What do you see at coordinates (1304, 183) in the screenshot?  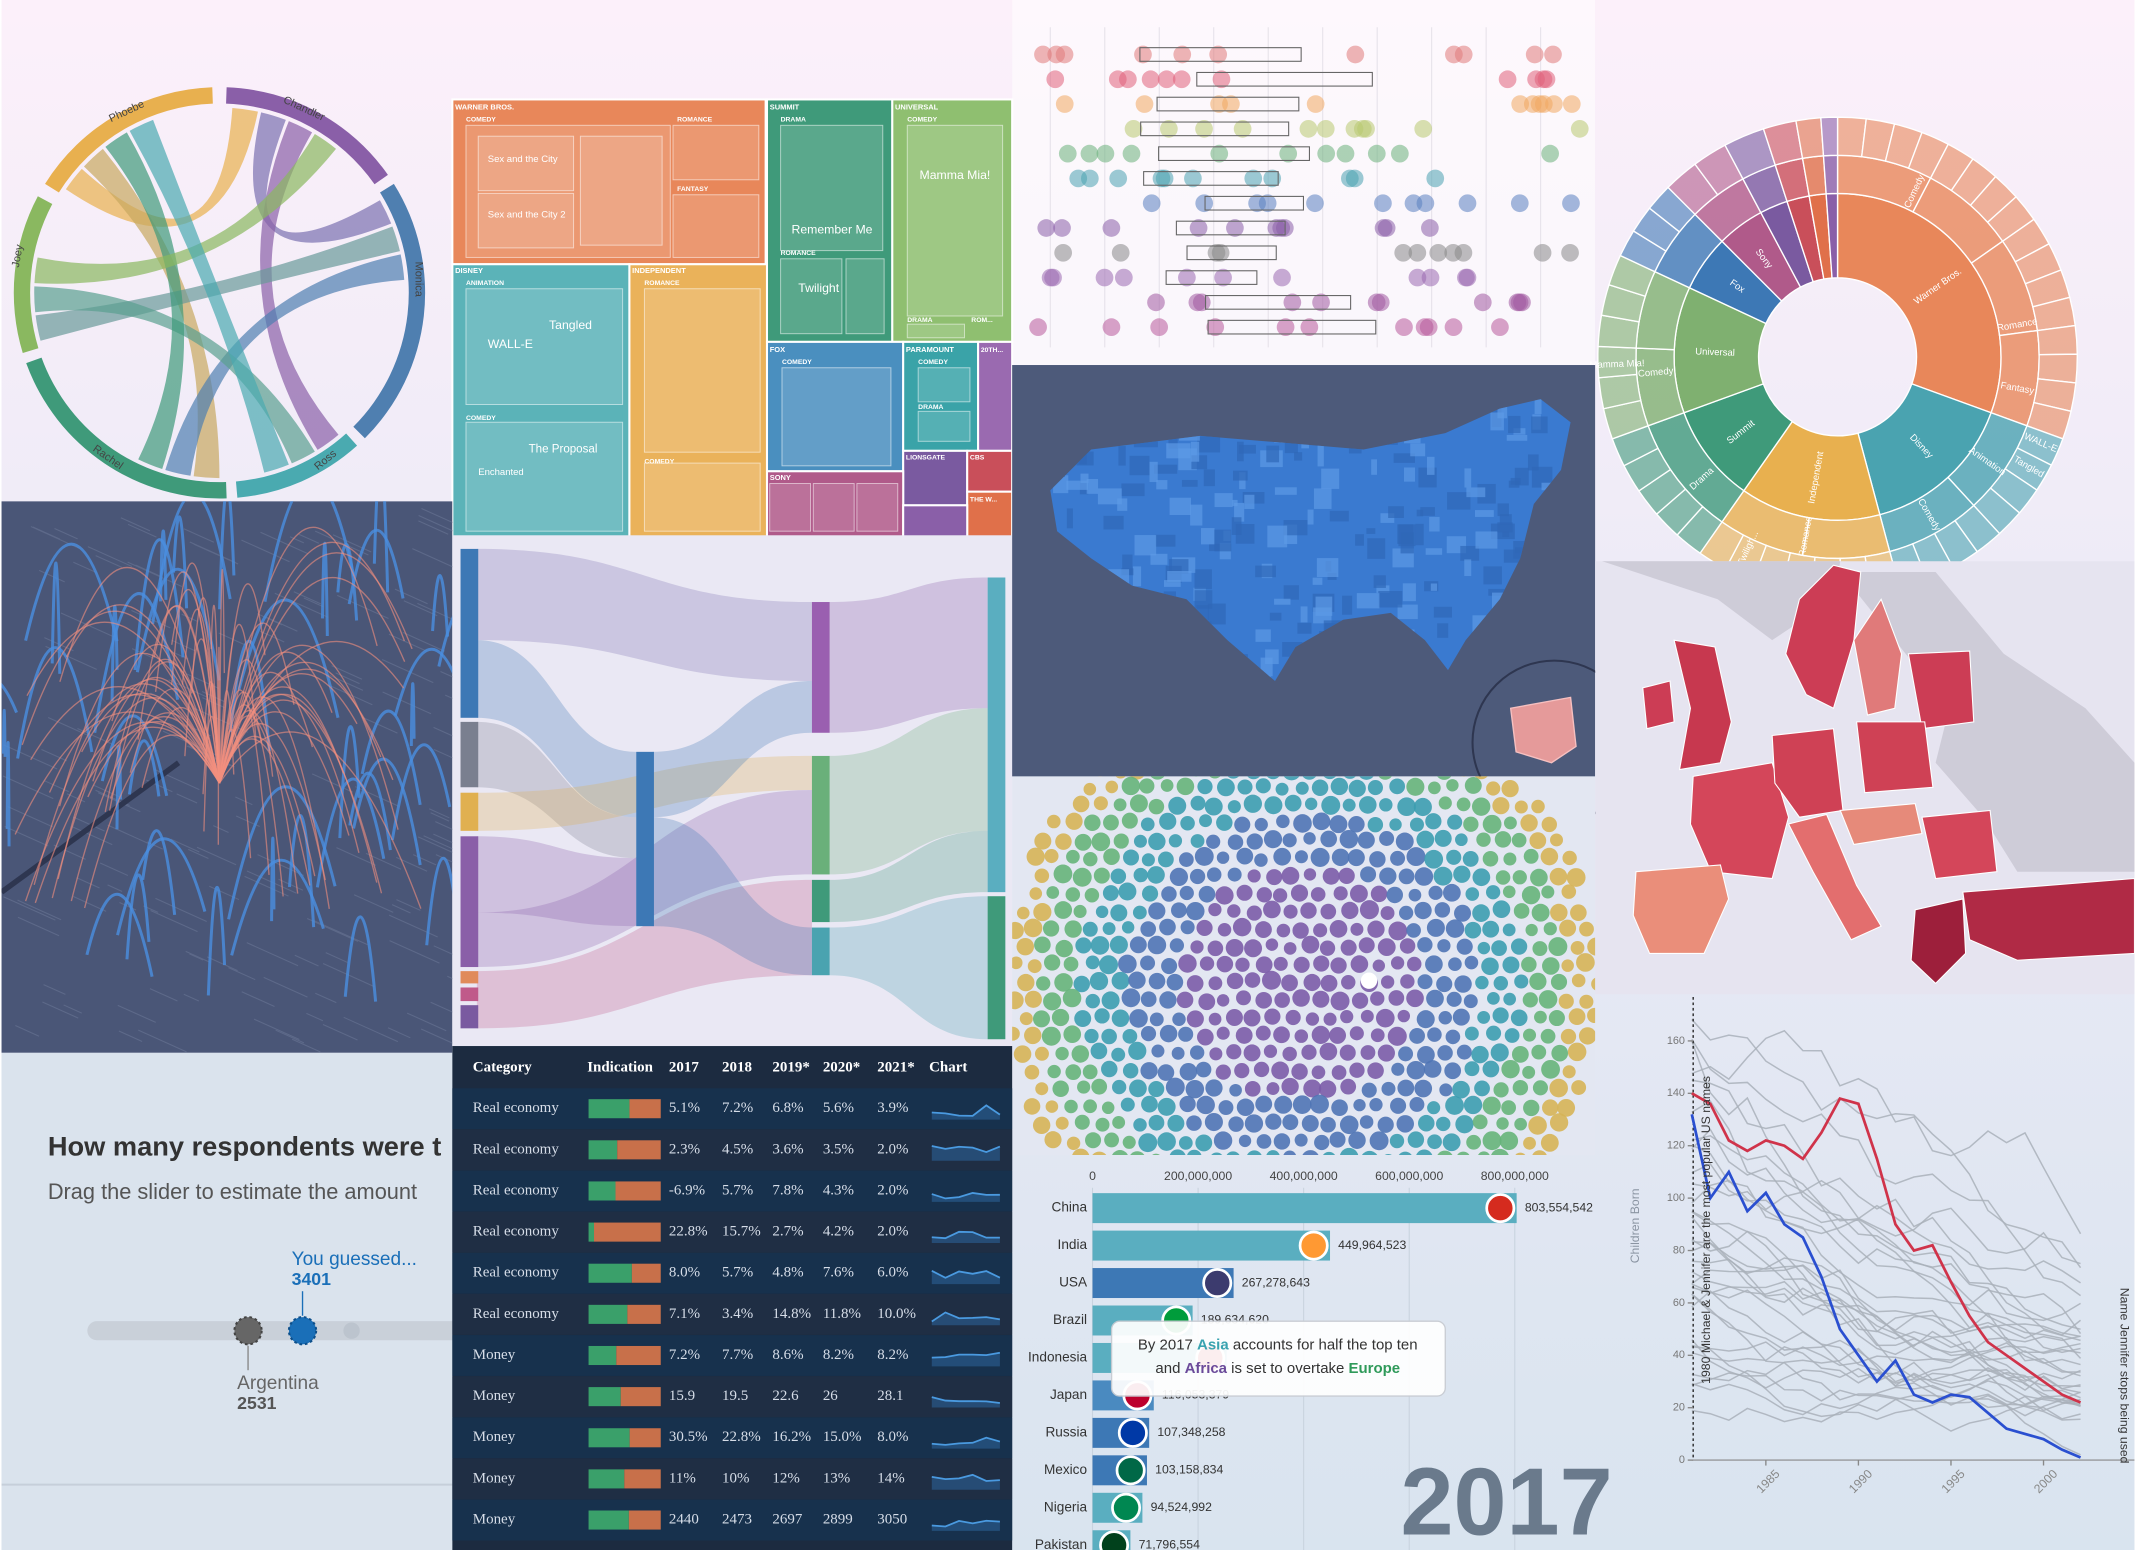 I see `strip-panel` at bounding box center [1304, 183].